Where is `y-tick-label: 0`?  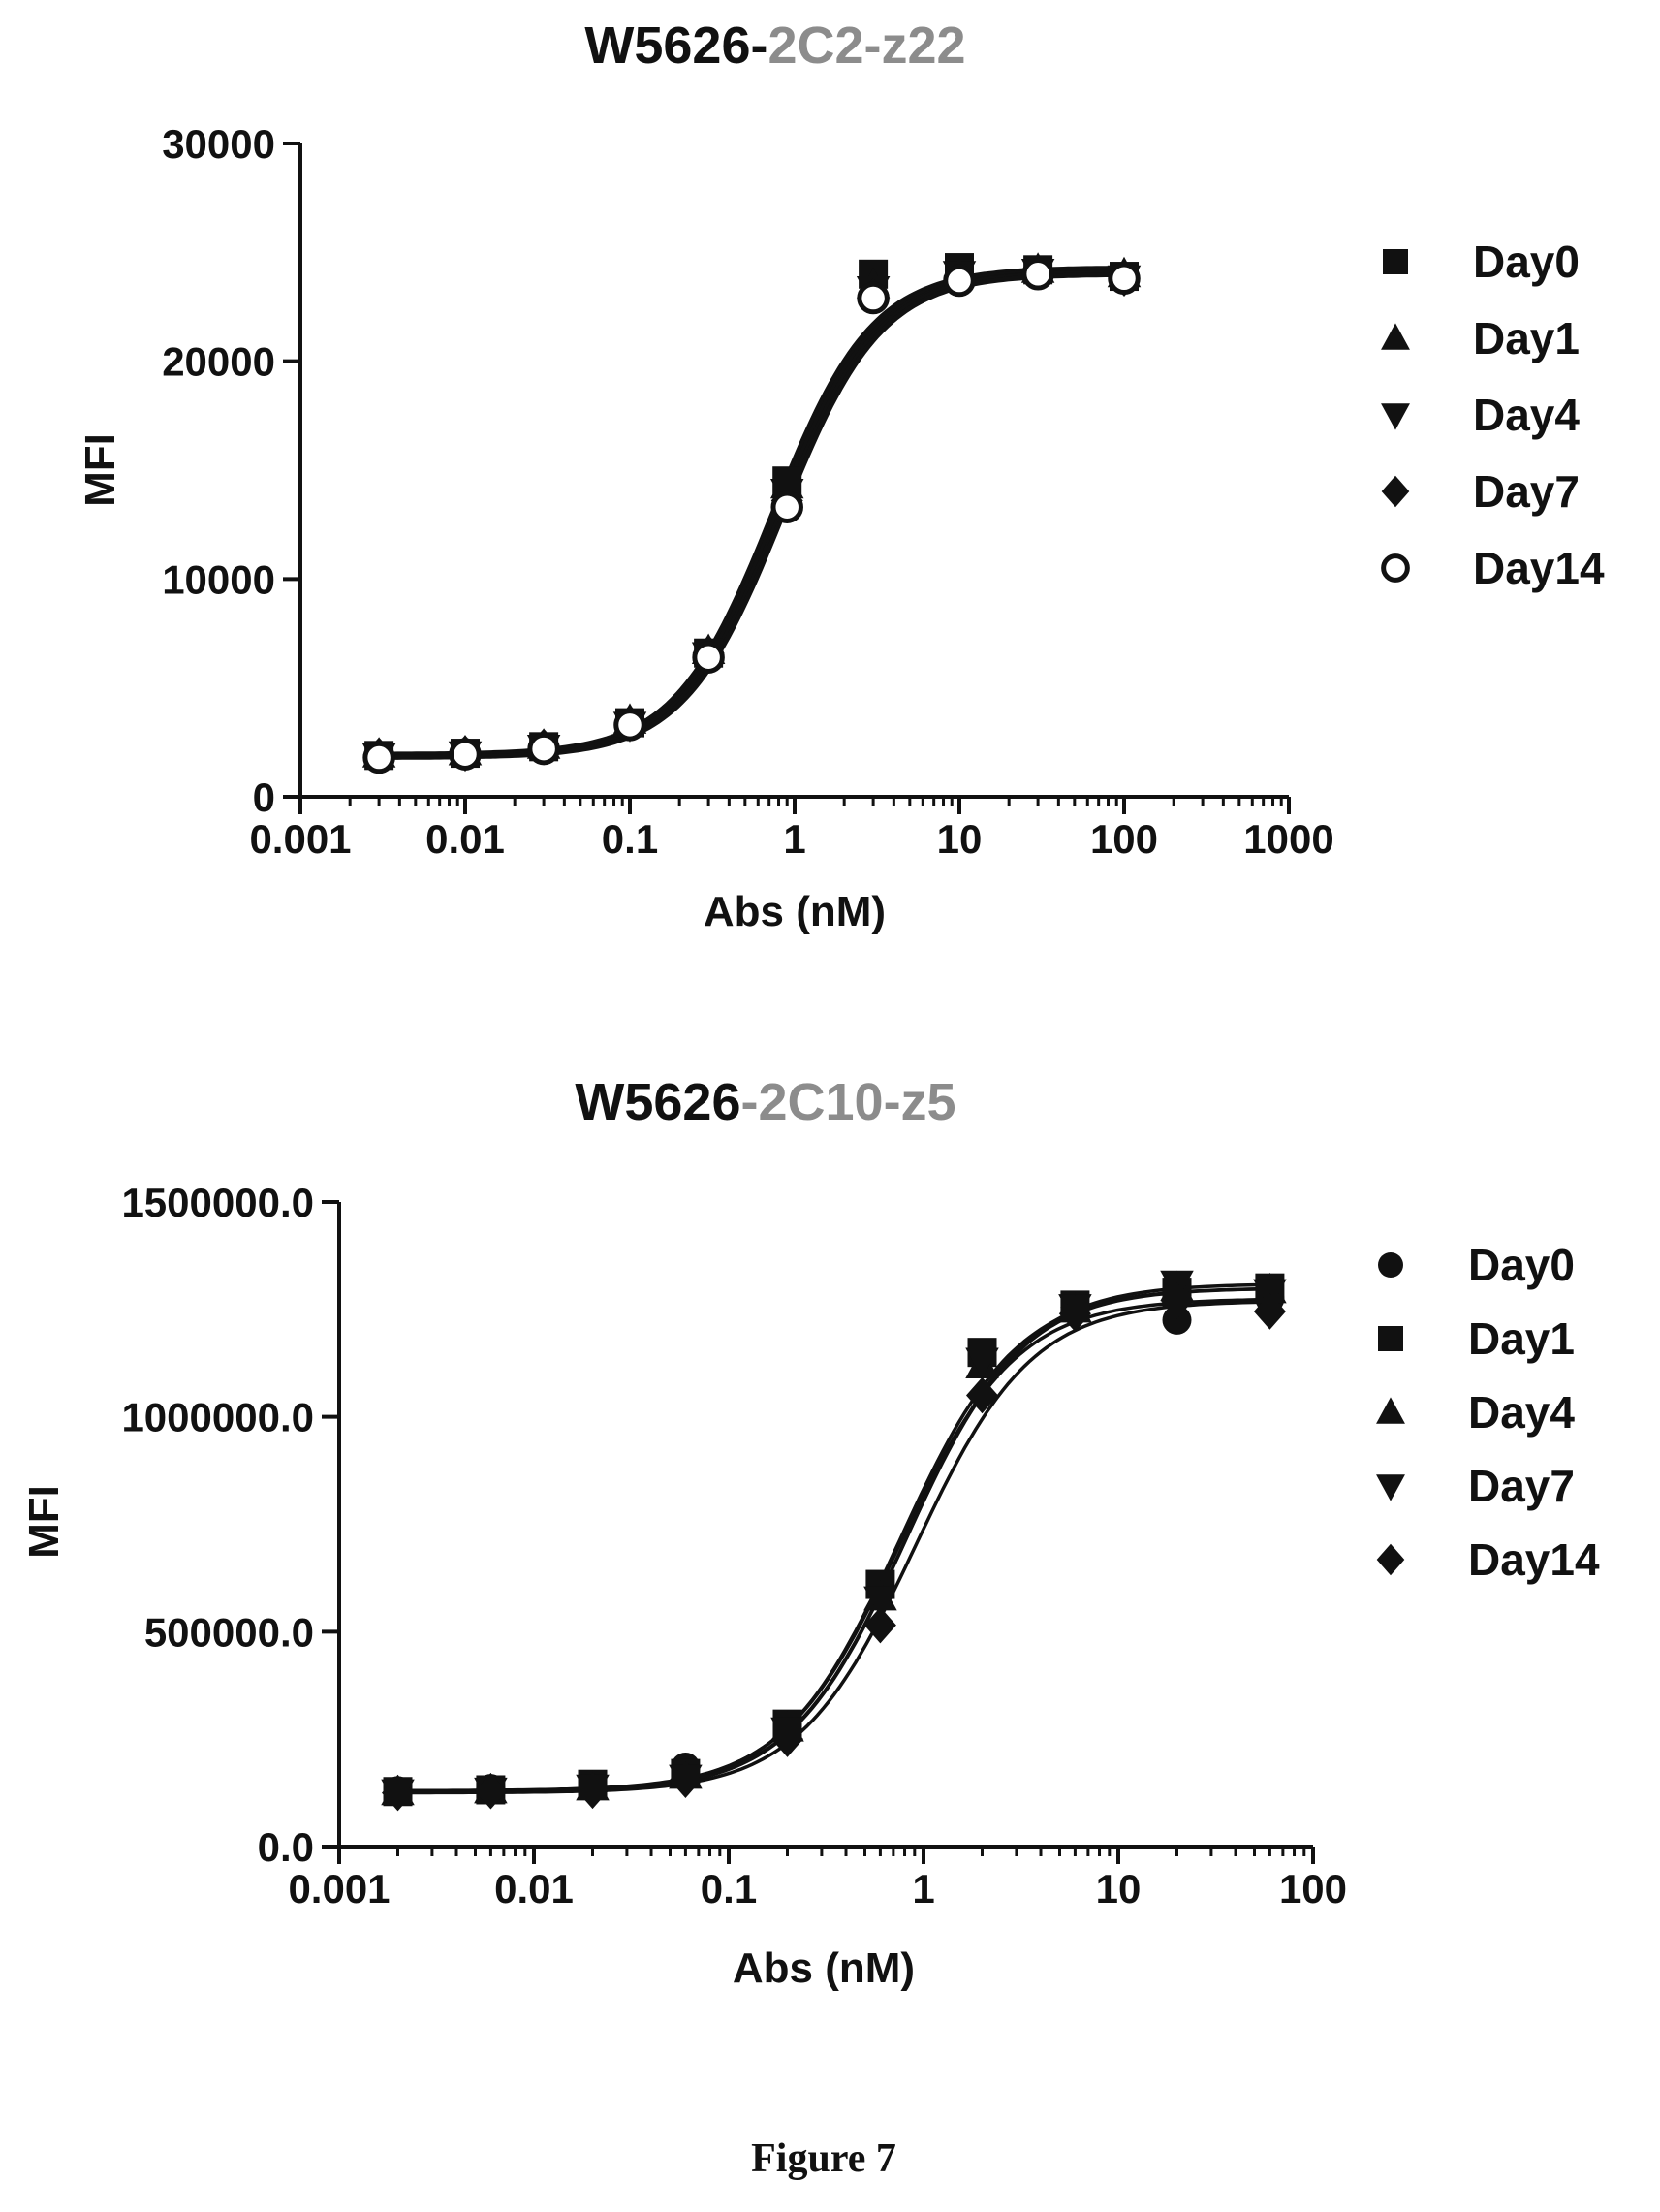
y-tick-label: 0 is located at coordinates (264, 797).